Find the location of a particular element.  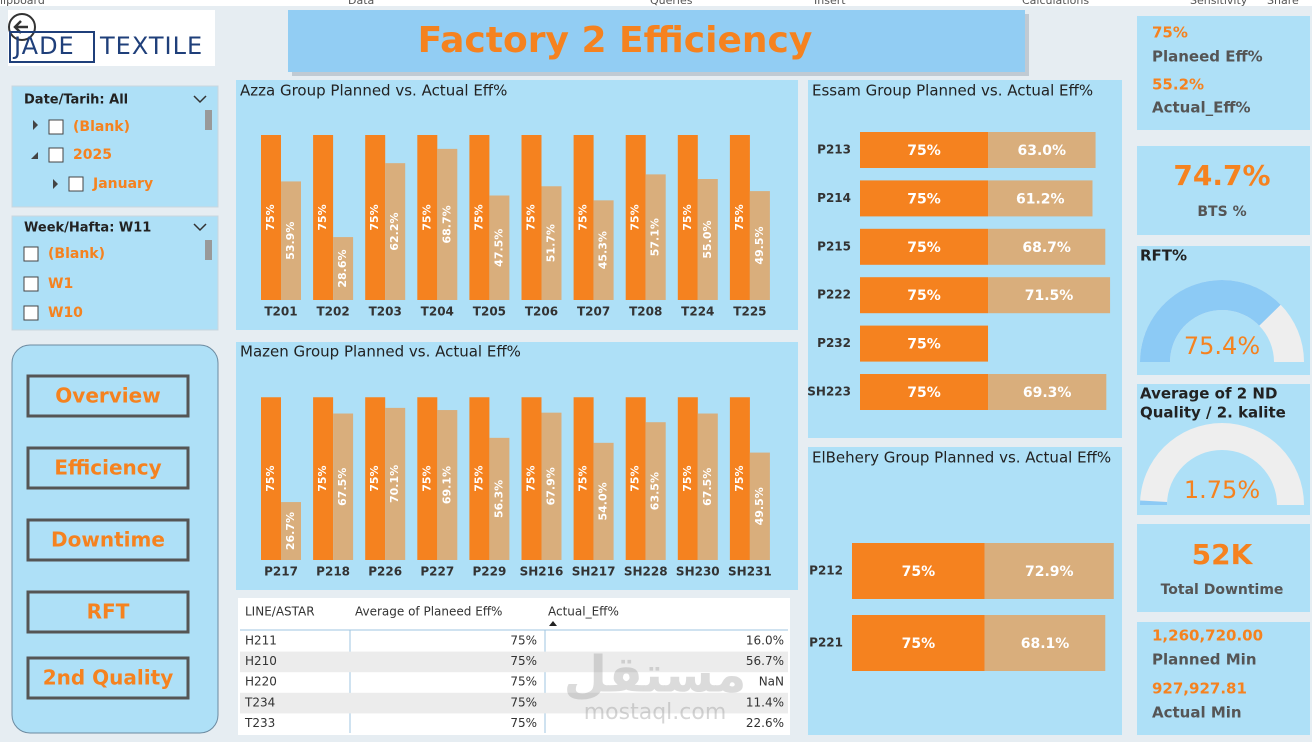

watermark: مستقل is located at coordinates (655, 675).